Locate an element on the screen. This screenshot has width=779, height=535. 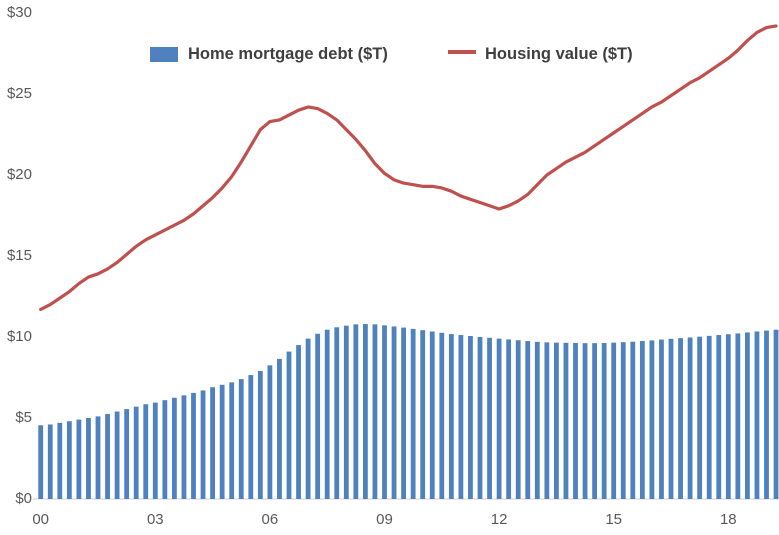
y-axis-tick-label: $10 is located at coordinates (19, 336).